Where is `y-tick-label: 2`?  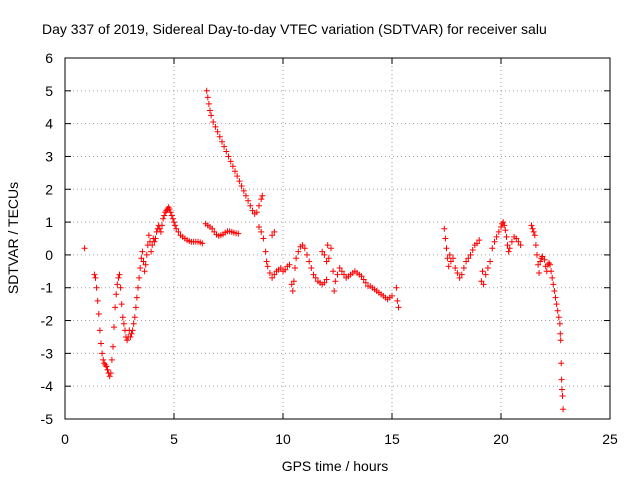
y-tick-label: 2 is located at coordinates (49, 189).